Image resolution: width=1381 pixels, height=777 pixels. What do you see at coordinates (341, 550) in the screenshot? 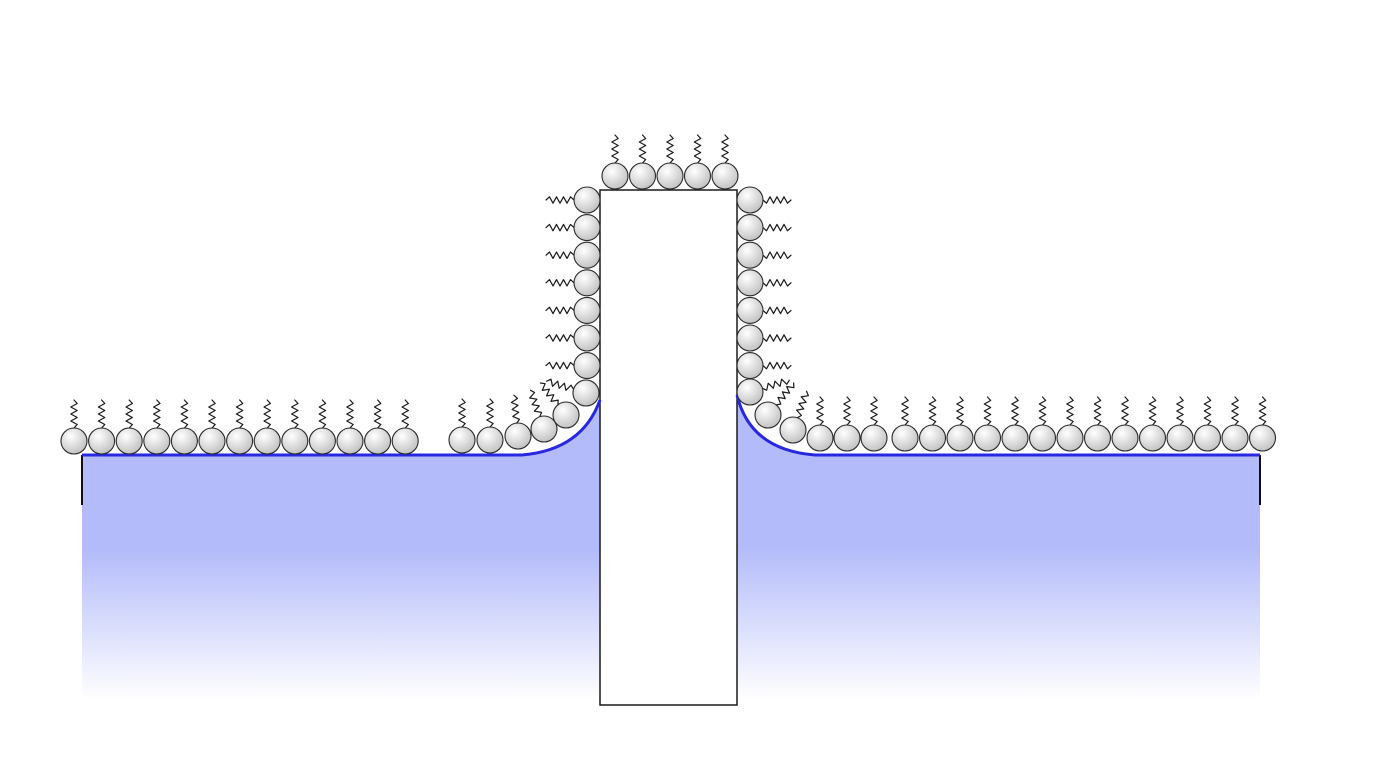
I see `liquid-bath-left` at bounding box center [341, 550].